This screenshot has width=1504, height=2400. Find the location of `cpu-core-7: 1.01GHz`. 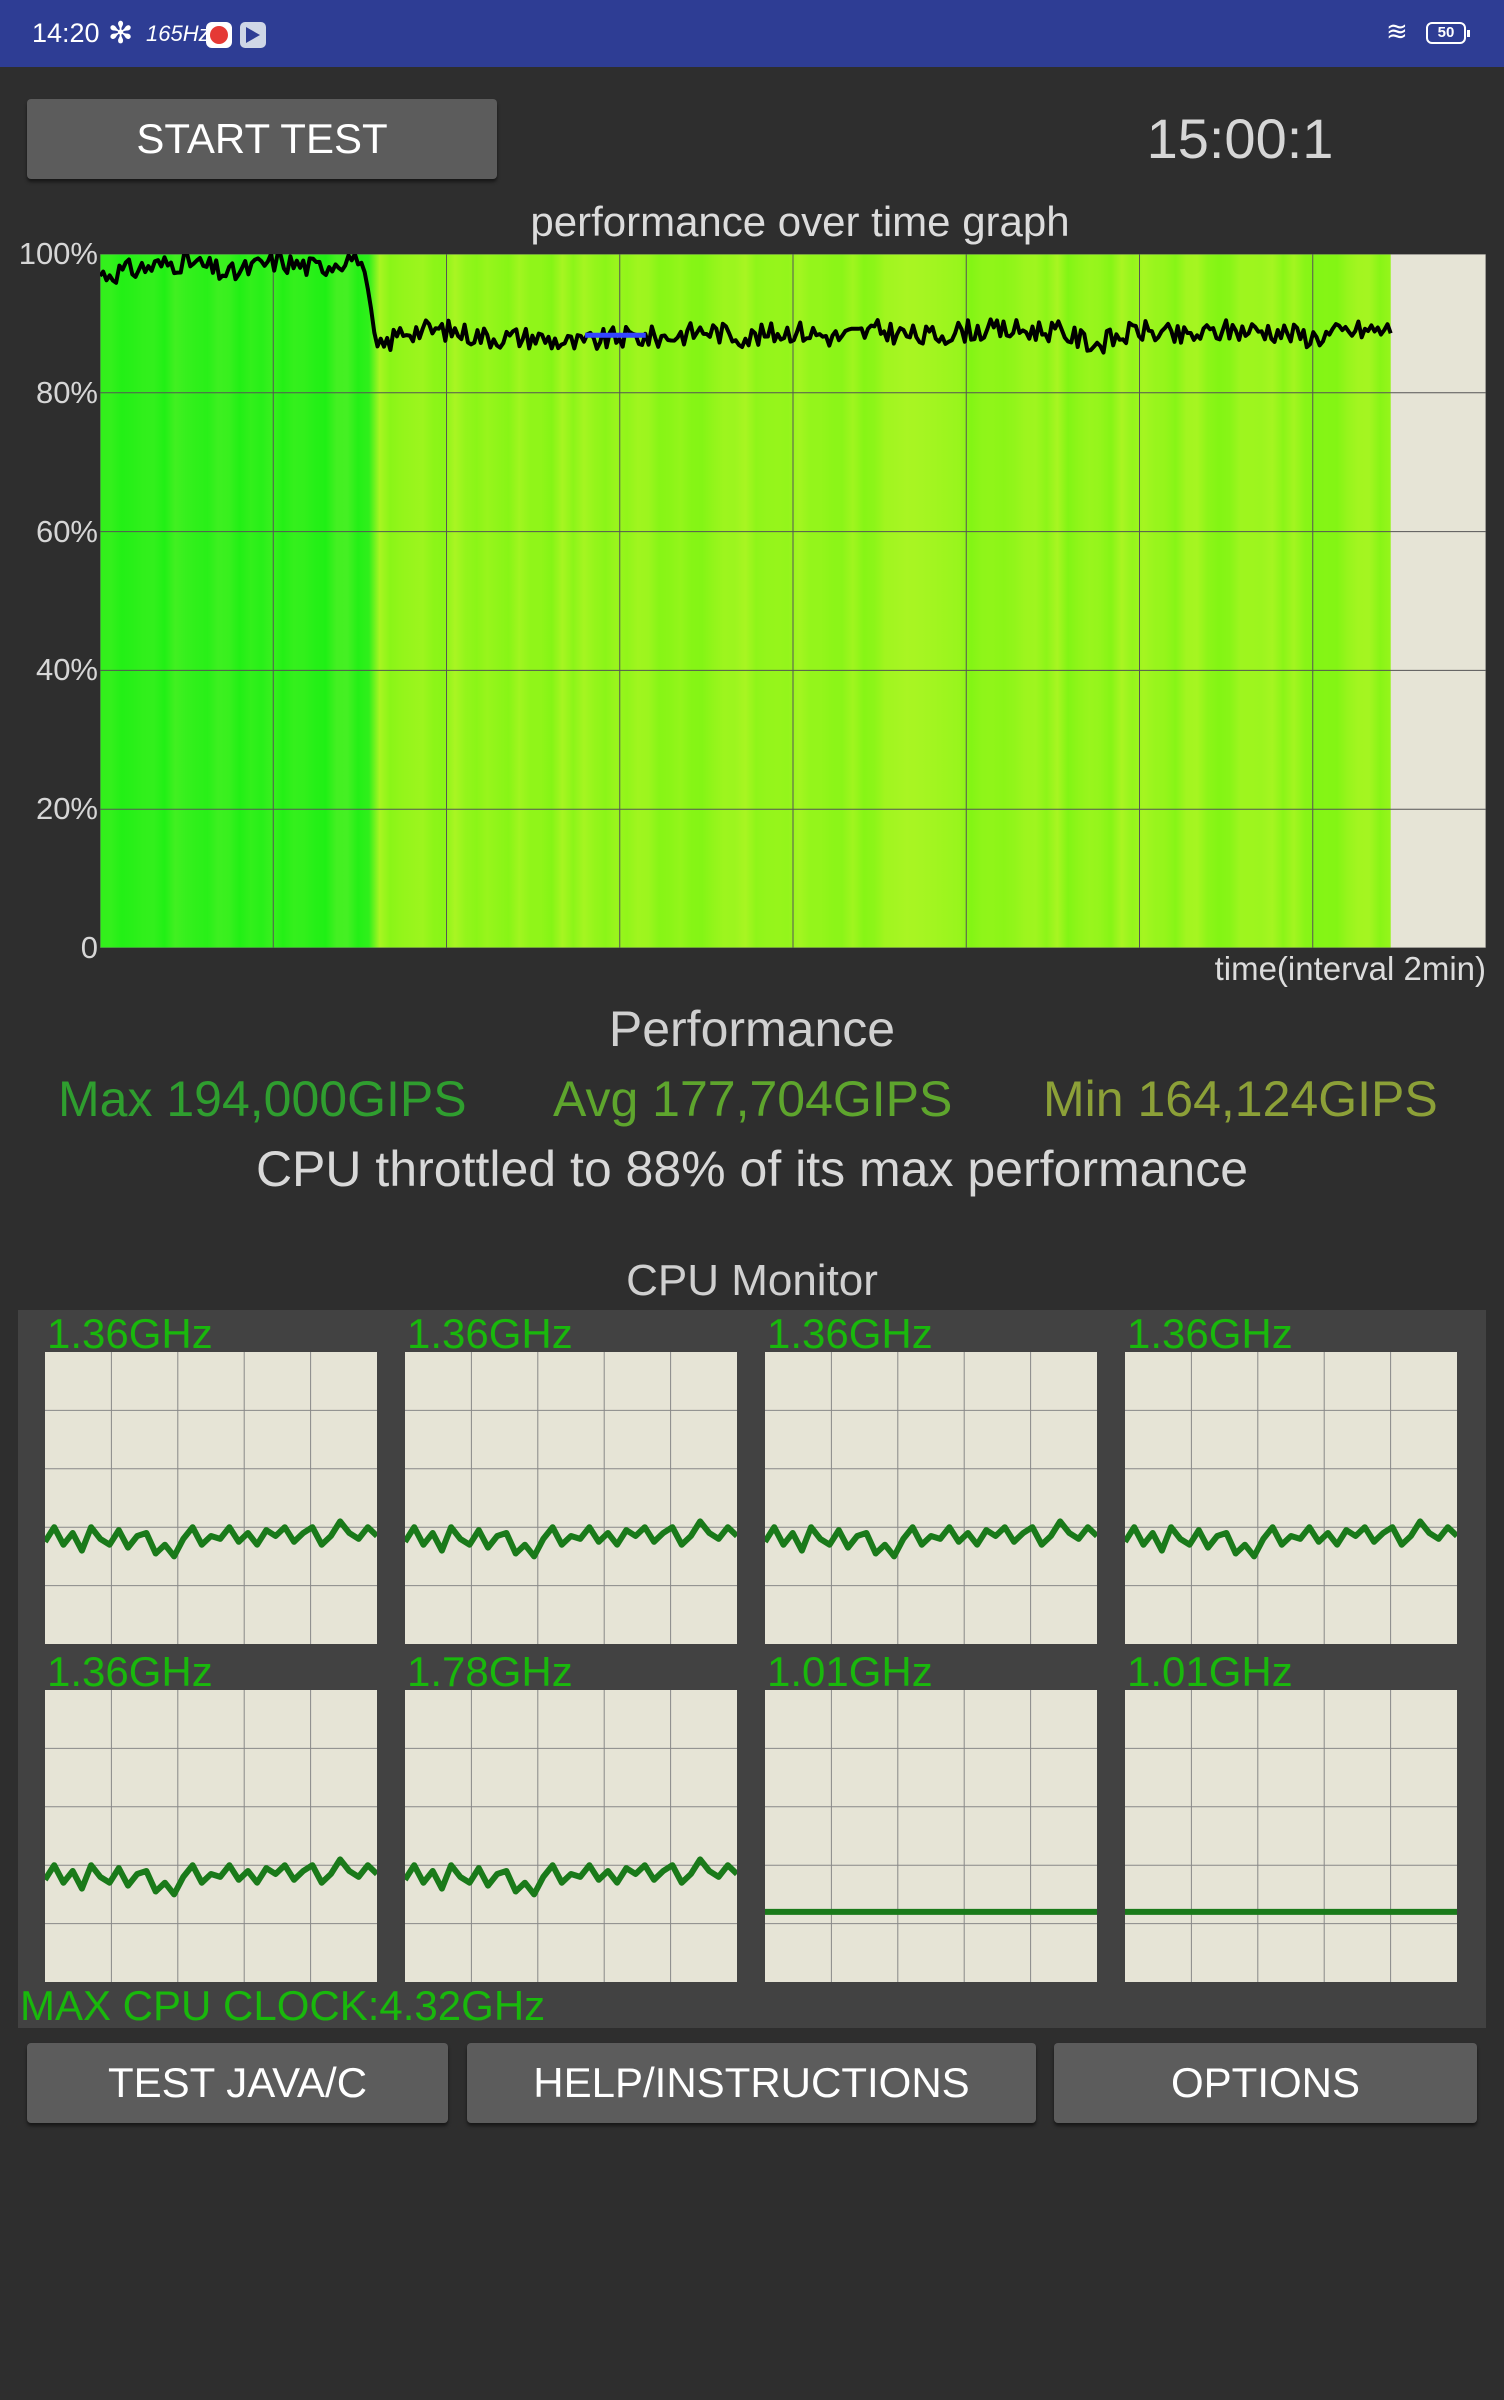

cpu-core-7: 1.01GHz is located at coordinates (931, 1815).